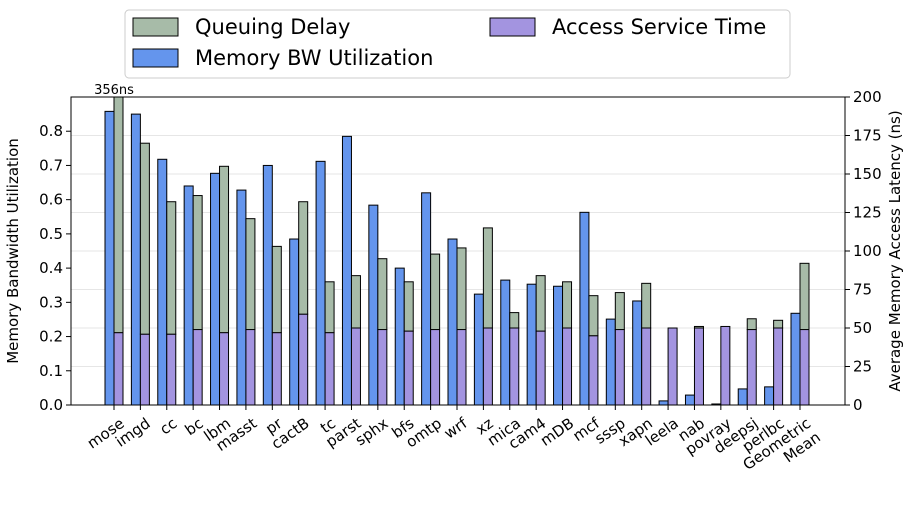 The height and width of the screenshot is (506, 919). I want to click on y-axis-label: Memory Bandwidth Utilization, so click(13, 251).